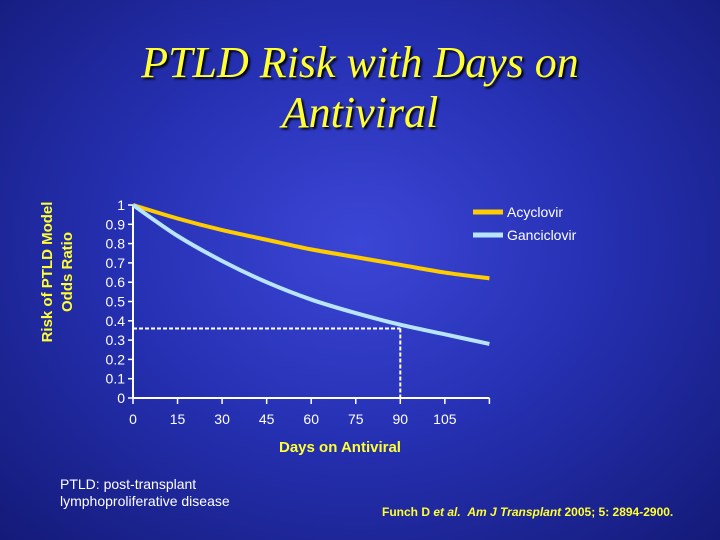 The width and height of the screenshot is (720, 540). Describe the element at coordinates (116, 359) in the screenshot. I see `y-tick-label: 0.2` at that location.